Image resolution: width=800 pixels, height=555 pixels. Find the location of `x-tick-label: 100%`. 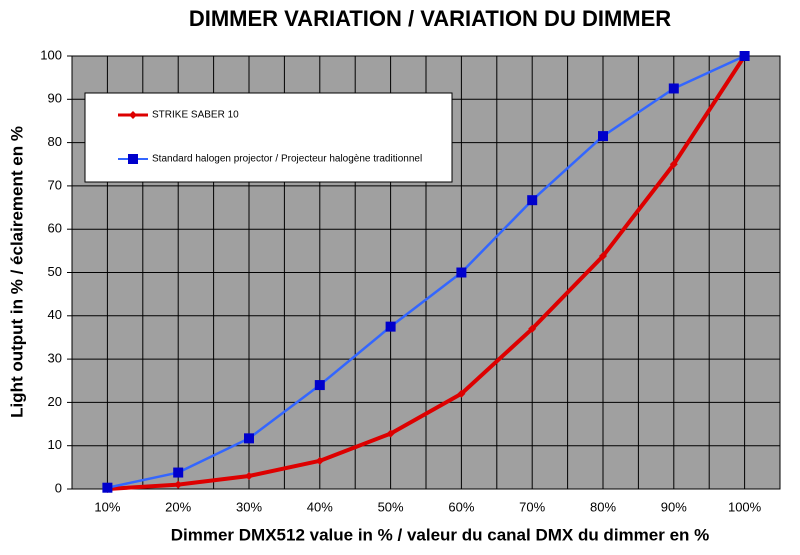

x-tick-label: 100% is located at coordinates (745, 506).